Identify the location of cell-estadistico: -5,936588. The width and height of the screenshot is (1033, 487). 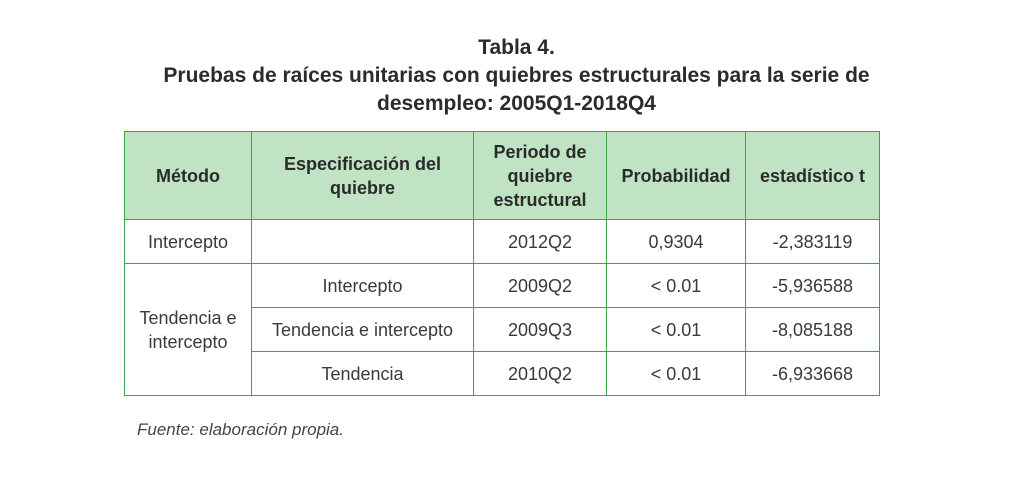
(812, 285).